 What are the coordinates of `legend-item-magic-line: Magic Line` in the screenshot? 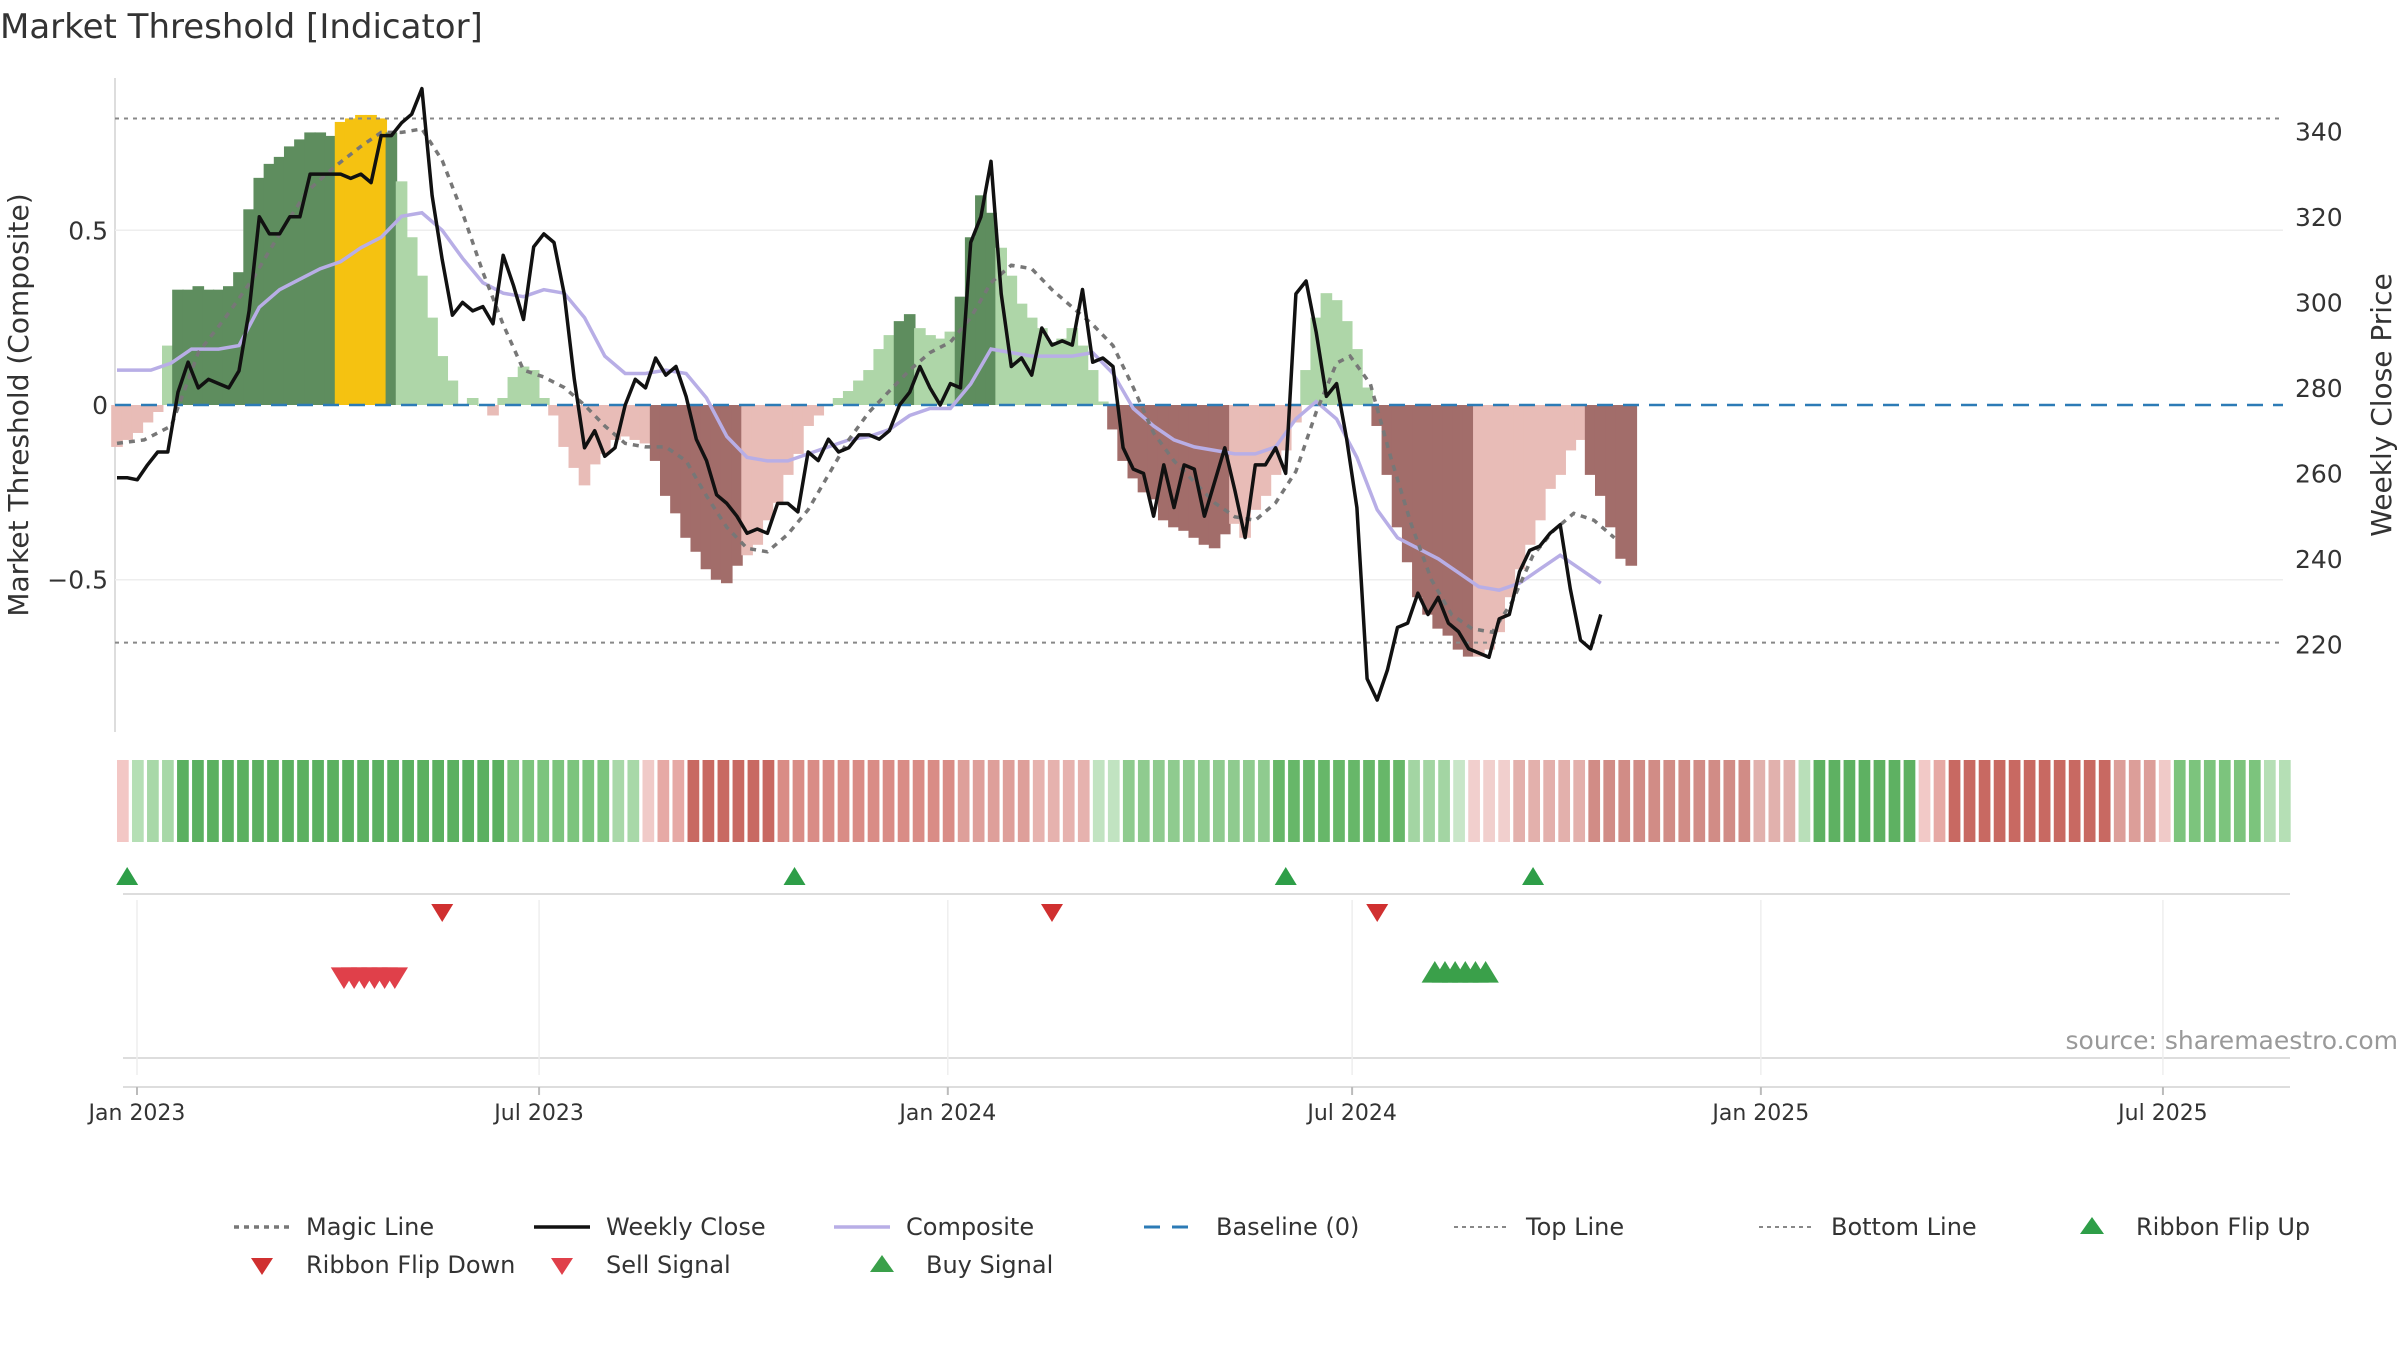 It's located at (332, 1227).